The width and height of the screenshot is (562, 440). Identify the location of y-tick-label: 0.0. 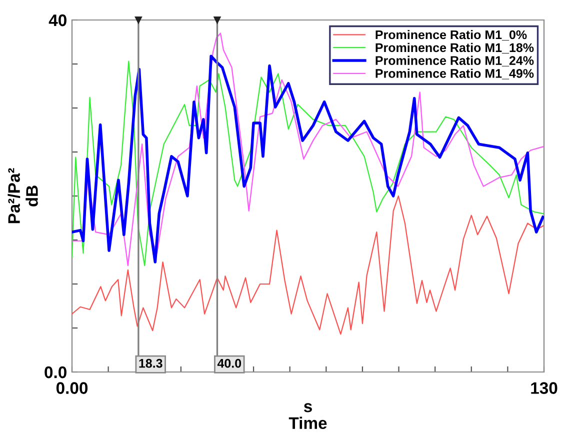
(55, 372).